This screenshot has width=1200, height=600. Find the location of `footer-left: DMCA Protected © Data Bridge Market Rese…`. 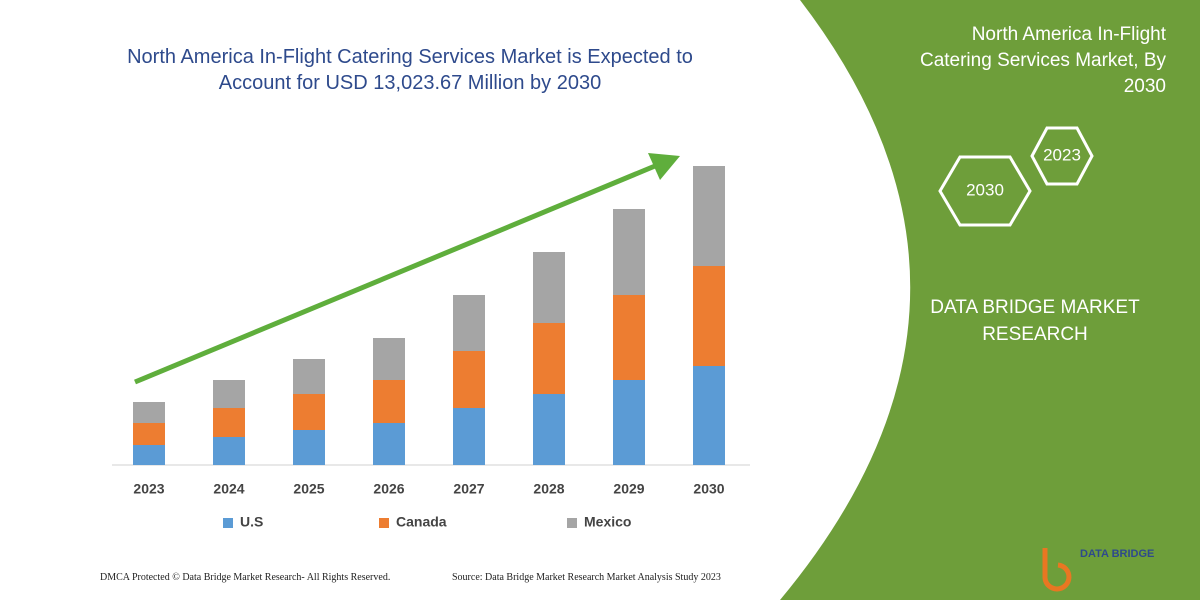

footer-left: DMCA Protected © Data Bridge Market Rese… is located at coordinates (245, 577).